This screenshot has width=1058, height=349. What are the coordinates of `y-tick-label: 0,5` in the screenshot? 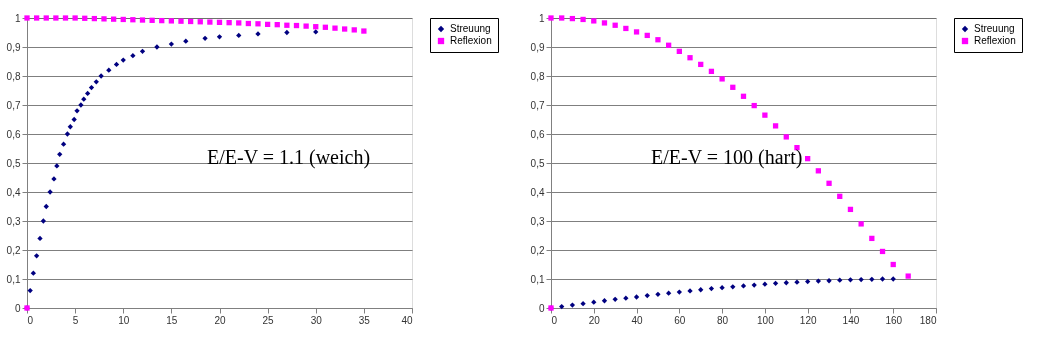 It's located at (13, 163).